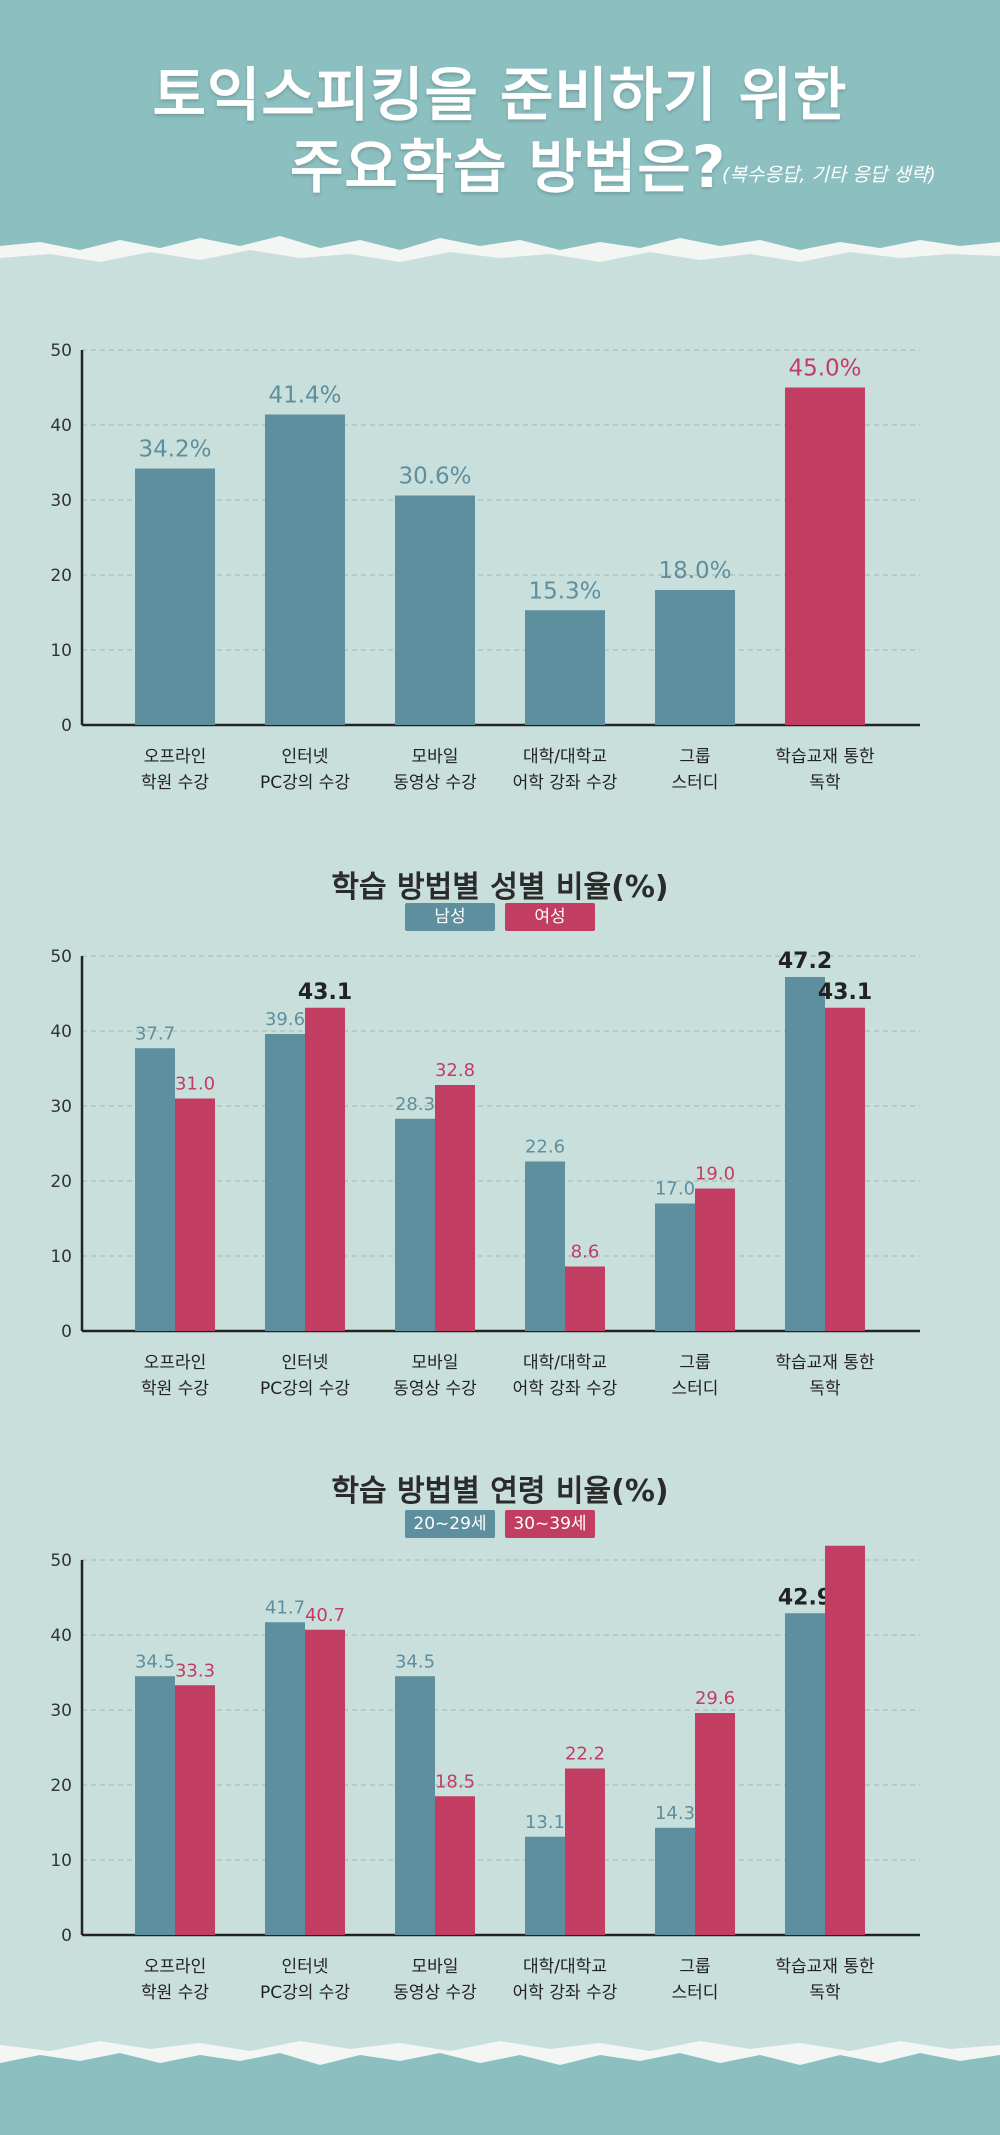 The image size is (1000, 2135). I want to click on title-note: (복수응답, 기타 응답 생략), so click(829, 175).